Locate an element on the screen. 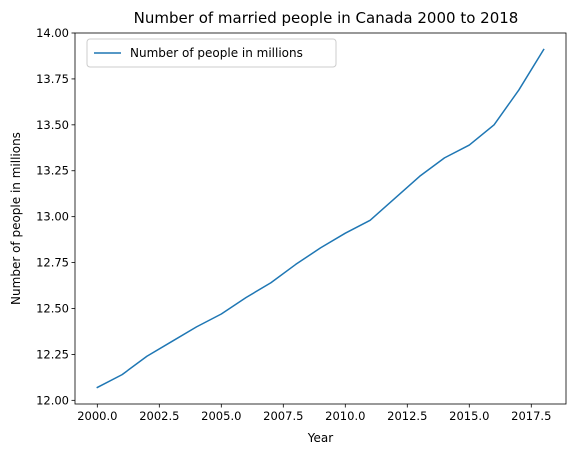 The height and width of the screenshot is (455, 584). x-tick-label: 2007.5 is located at coordinates (283, 416).